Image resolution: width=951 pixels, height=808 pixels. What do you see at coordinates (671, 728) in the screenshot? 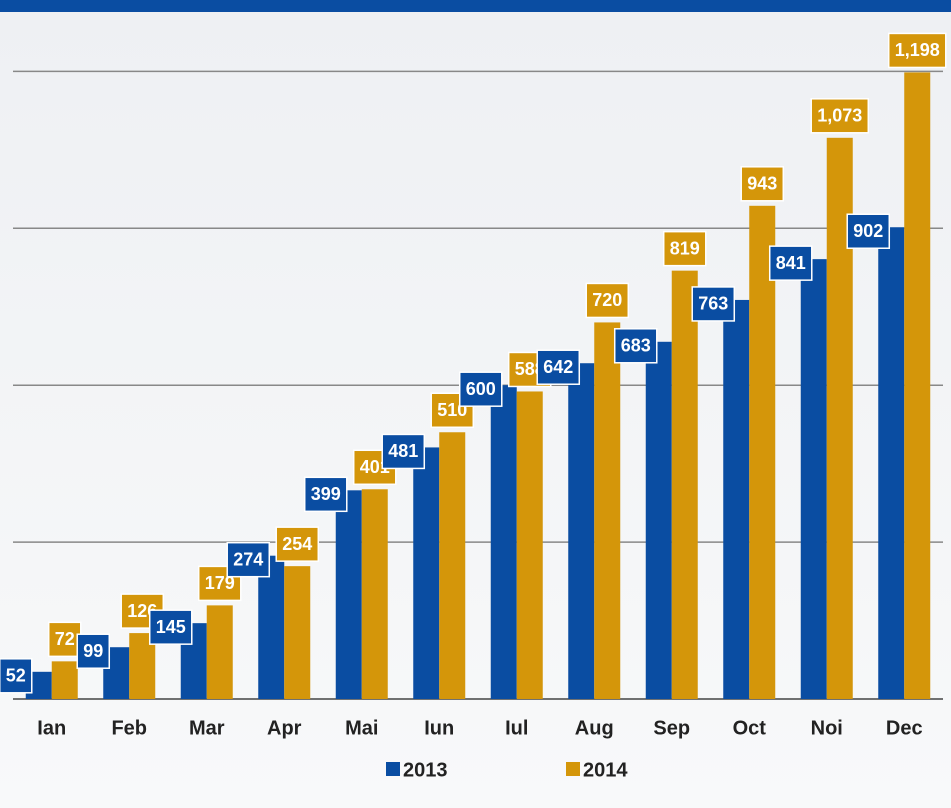
I see `x-tick-label: Sep` at bounding box center [671, 728].